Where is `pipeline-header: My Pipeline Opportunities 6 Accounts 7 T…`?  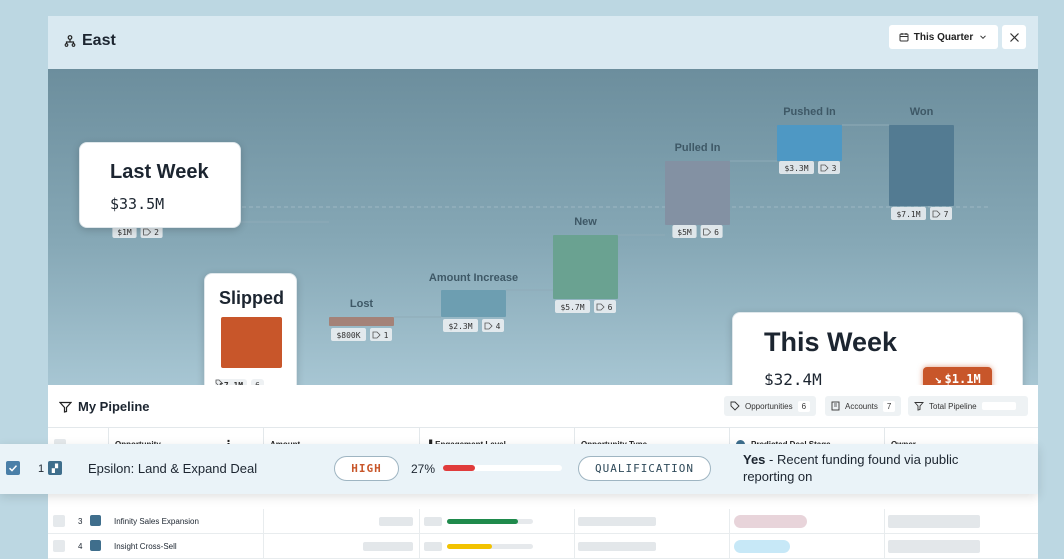
pipeline-header: My Pipeline Opportunities 6 Accounts 7 T… is located at coordinates (543, 406).